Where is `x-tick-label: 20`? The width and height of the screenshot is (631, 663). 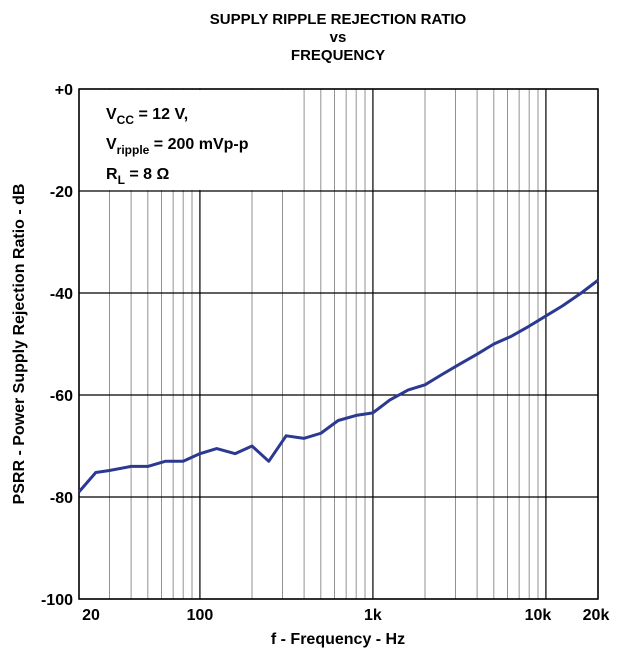 x-tick-label: 20 is located at coordinates (91, 615).